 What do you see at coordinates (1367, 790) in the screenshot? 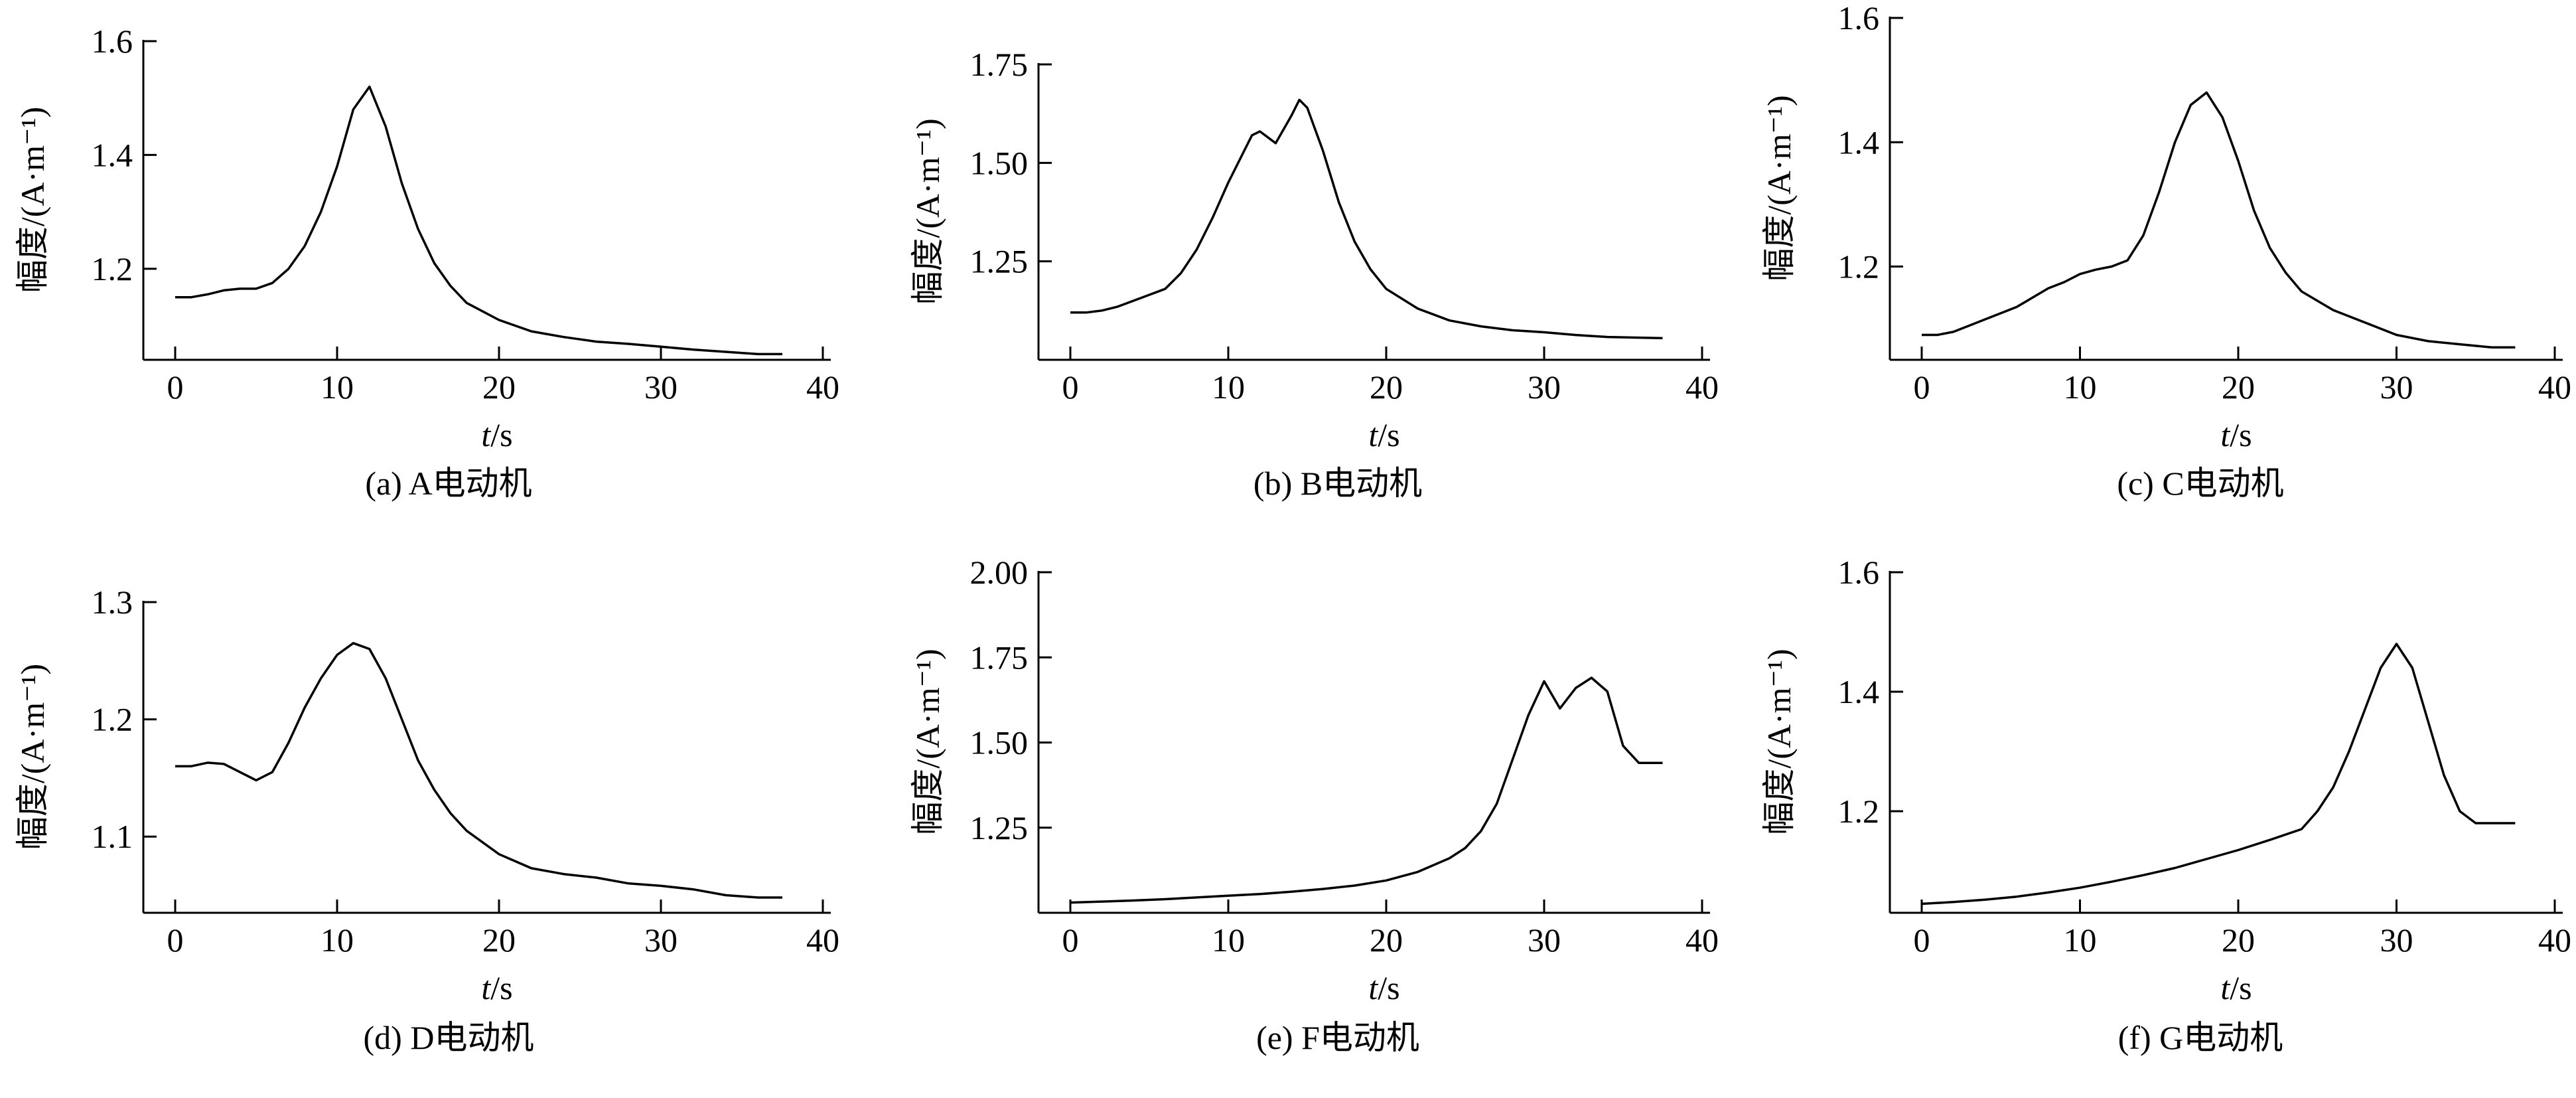
I see `chart-4-series-line` at bounding box center [1367, 790].